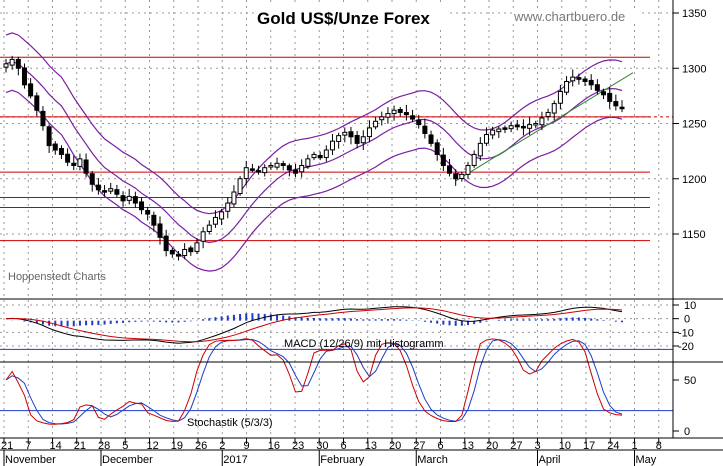 The image size is (723, 466). Describe the element at coordinates (686, 333) in the screenshot. I see `y-tick-label: -10` at that location.